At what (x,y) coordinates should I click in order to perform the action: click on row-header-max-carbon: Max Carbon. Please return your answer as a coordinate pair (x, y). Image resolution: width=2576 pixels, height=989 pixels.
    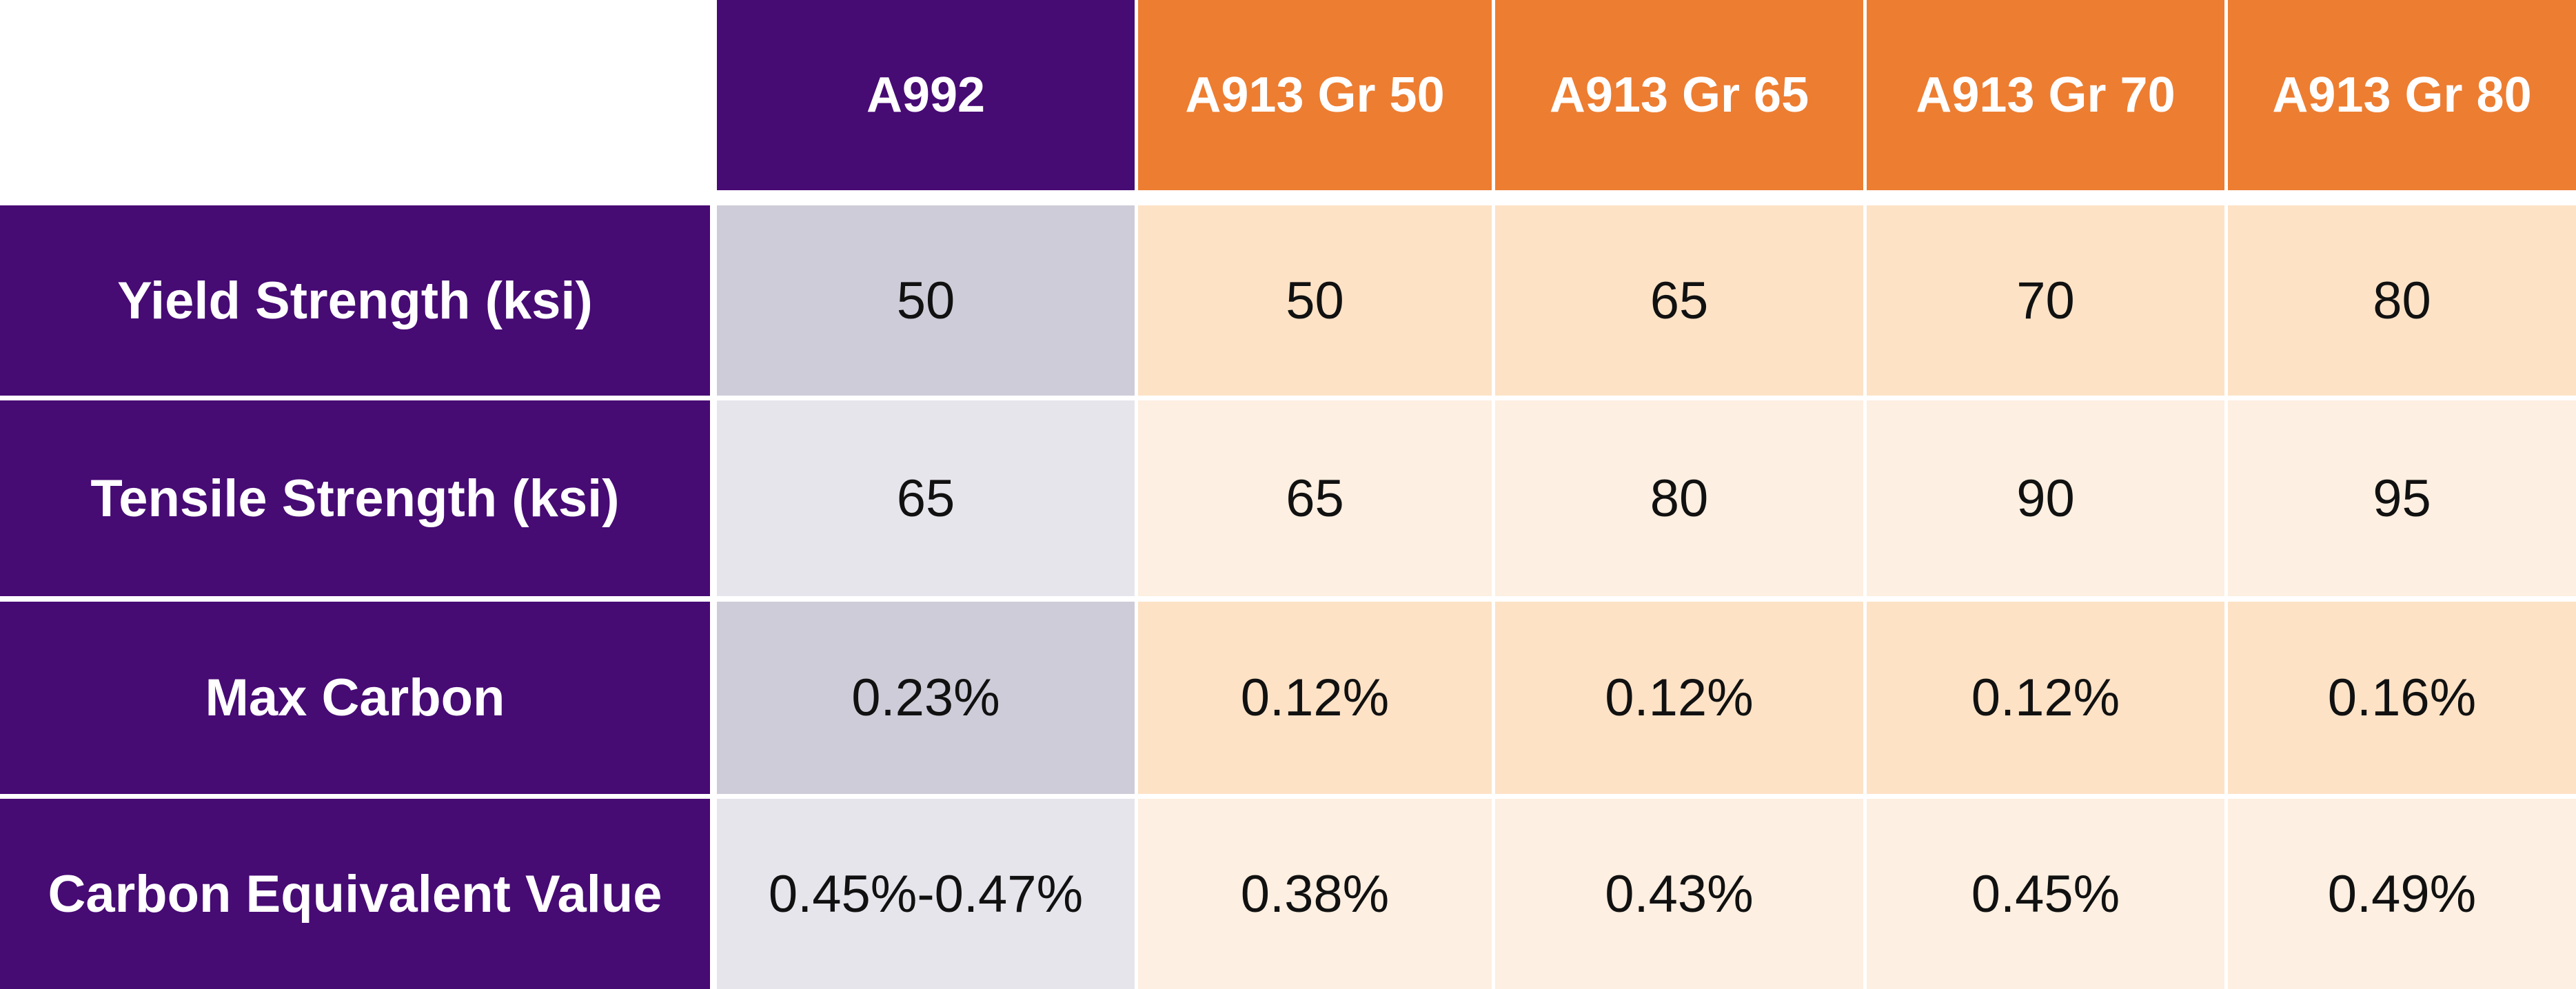
    Looking at the image, I should click on (355, 698).